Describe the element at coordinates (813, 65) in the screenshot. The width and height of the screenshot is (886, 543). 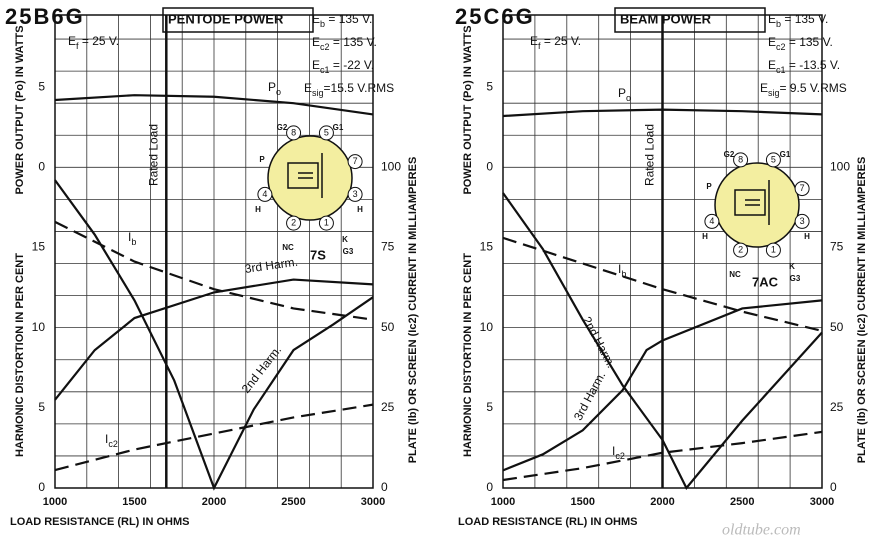
I see `operating-spec-part: = -13.5 V.` at that location.